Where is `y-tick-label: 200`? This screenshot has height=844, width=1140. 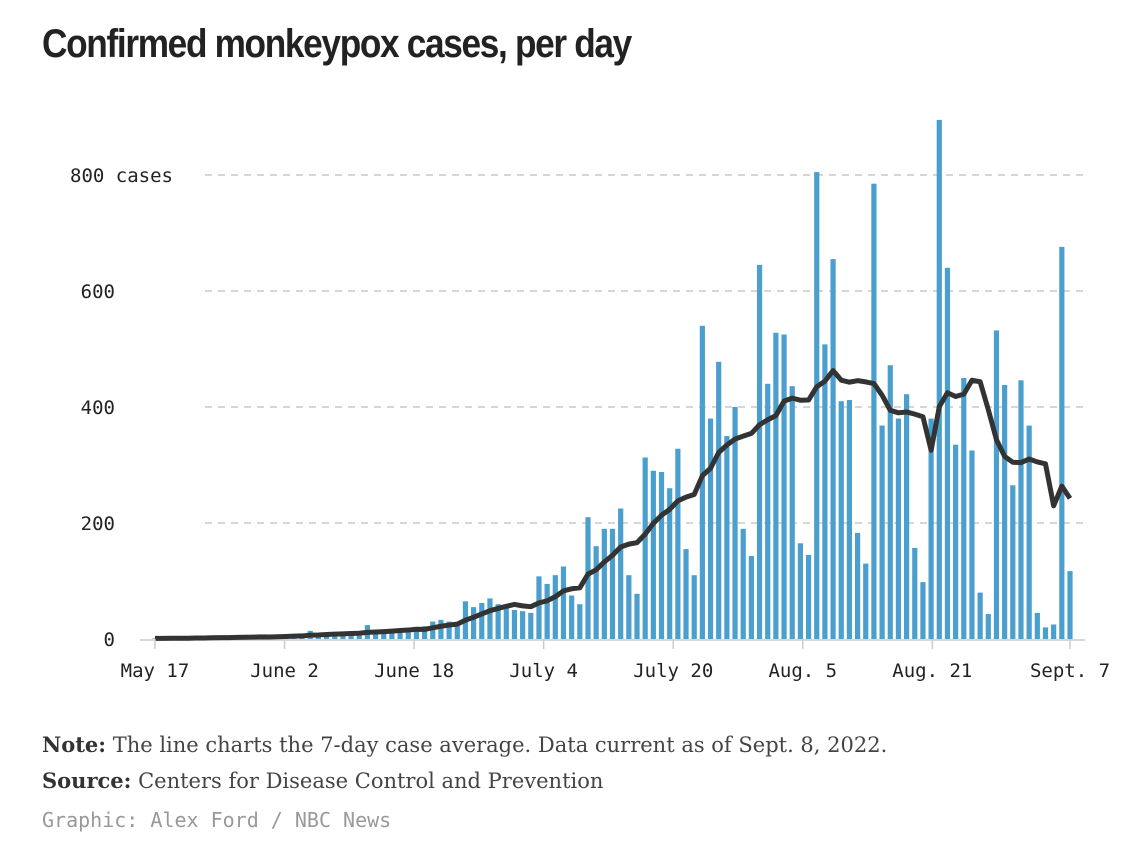 y-tick-label: 200 is located at coordinates (98, 524).